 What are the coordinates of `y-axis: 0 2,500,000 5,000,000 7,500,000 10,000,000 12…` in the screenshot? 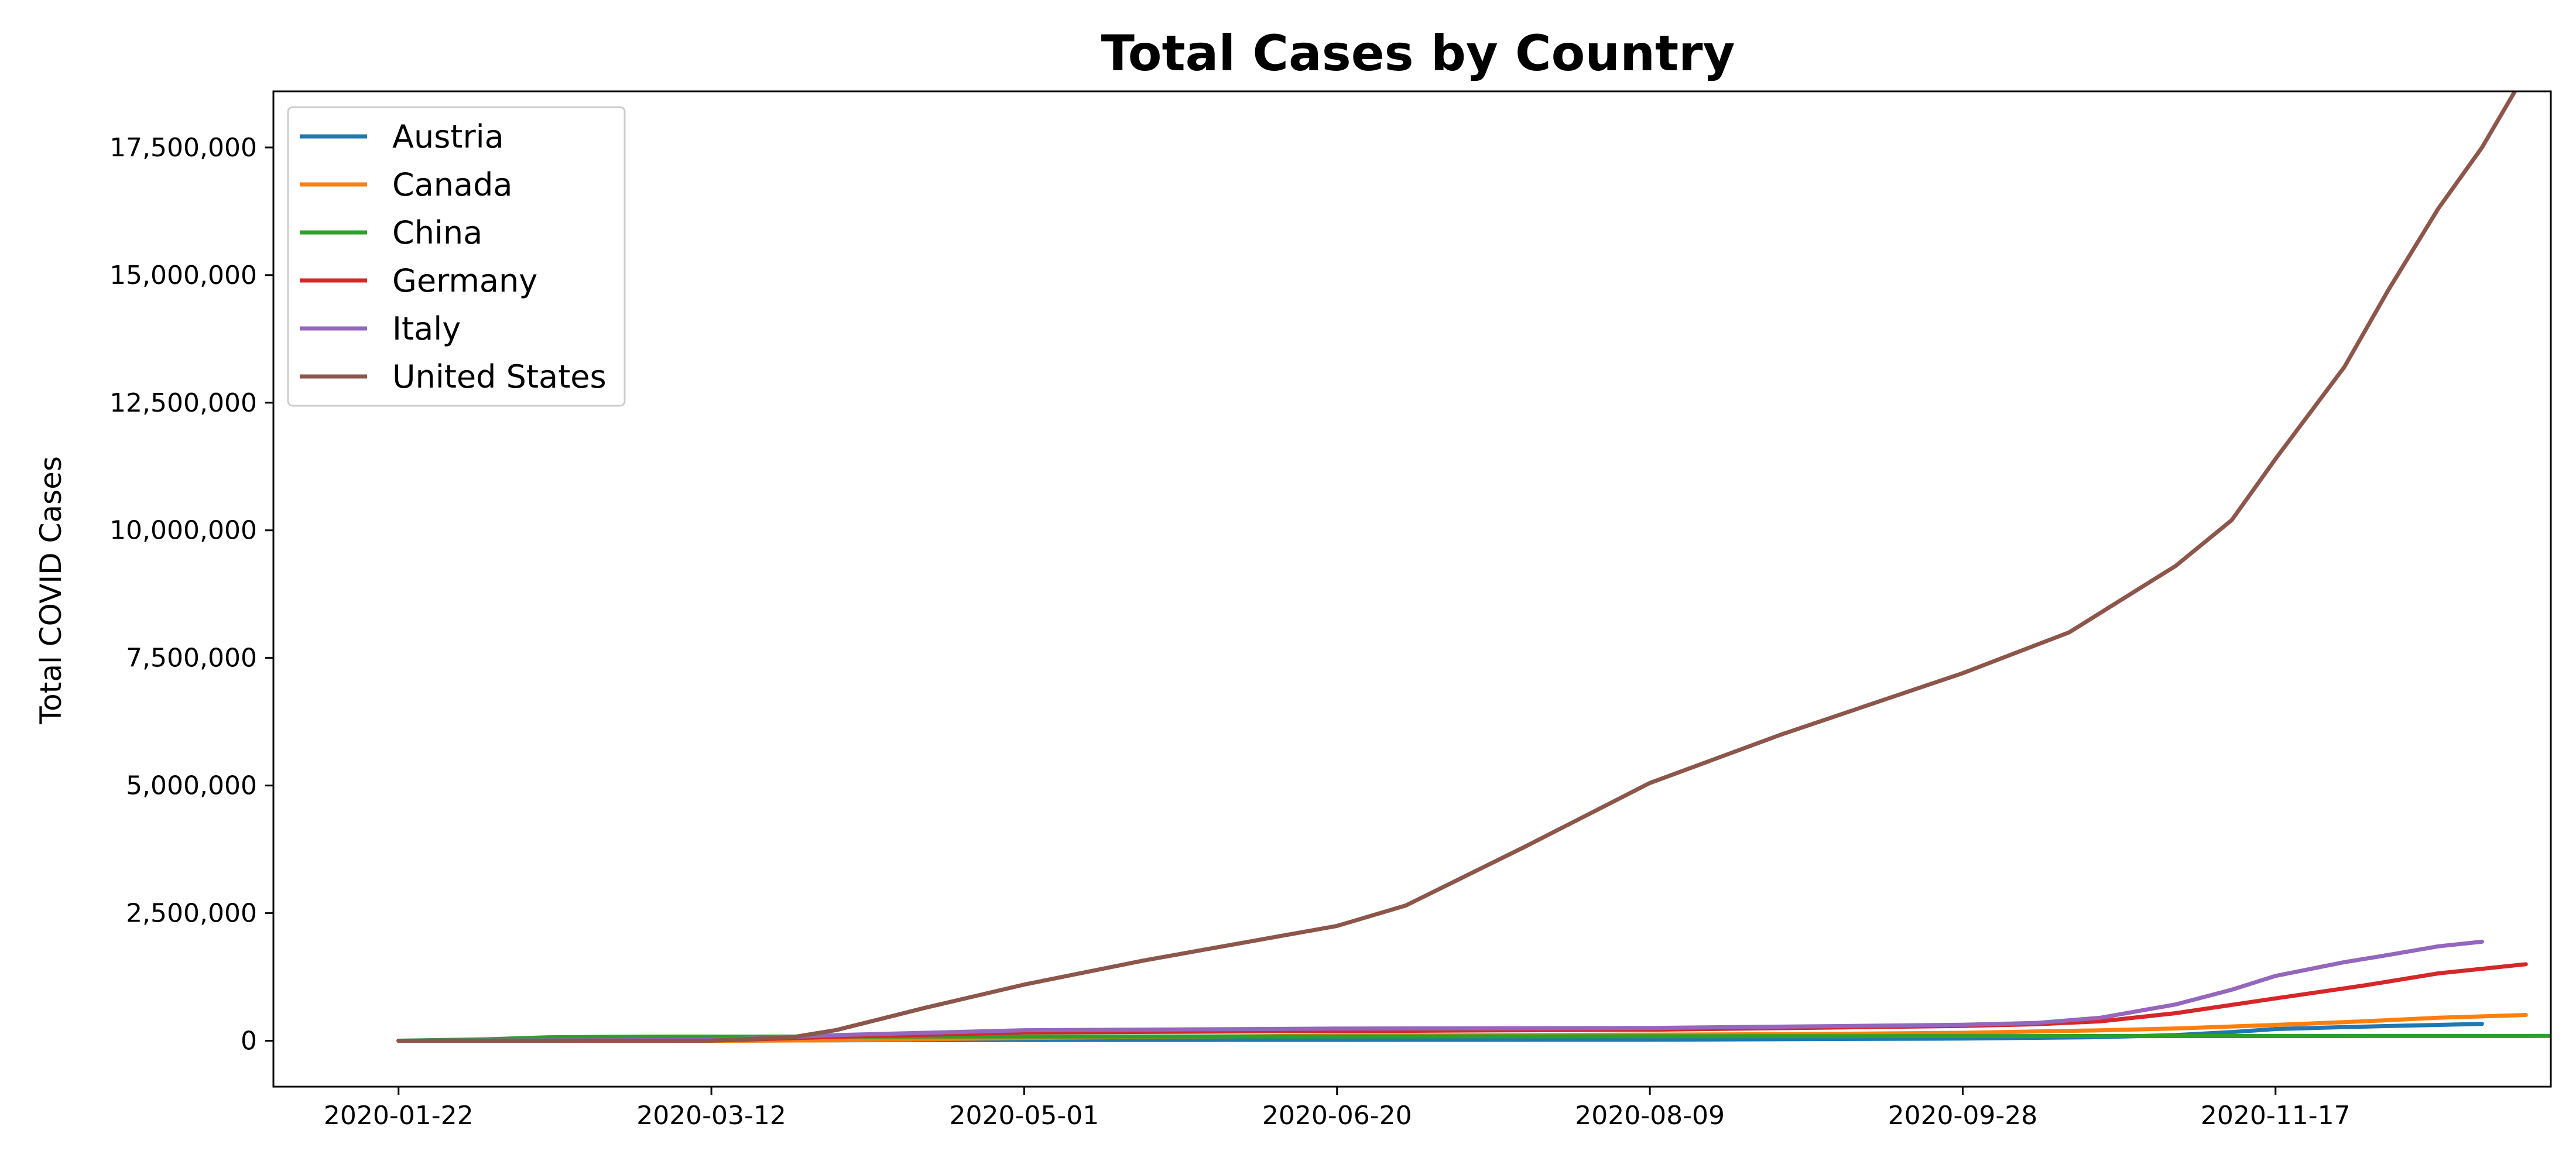 It's located at (191, 594).